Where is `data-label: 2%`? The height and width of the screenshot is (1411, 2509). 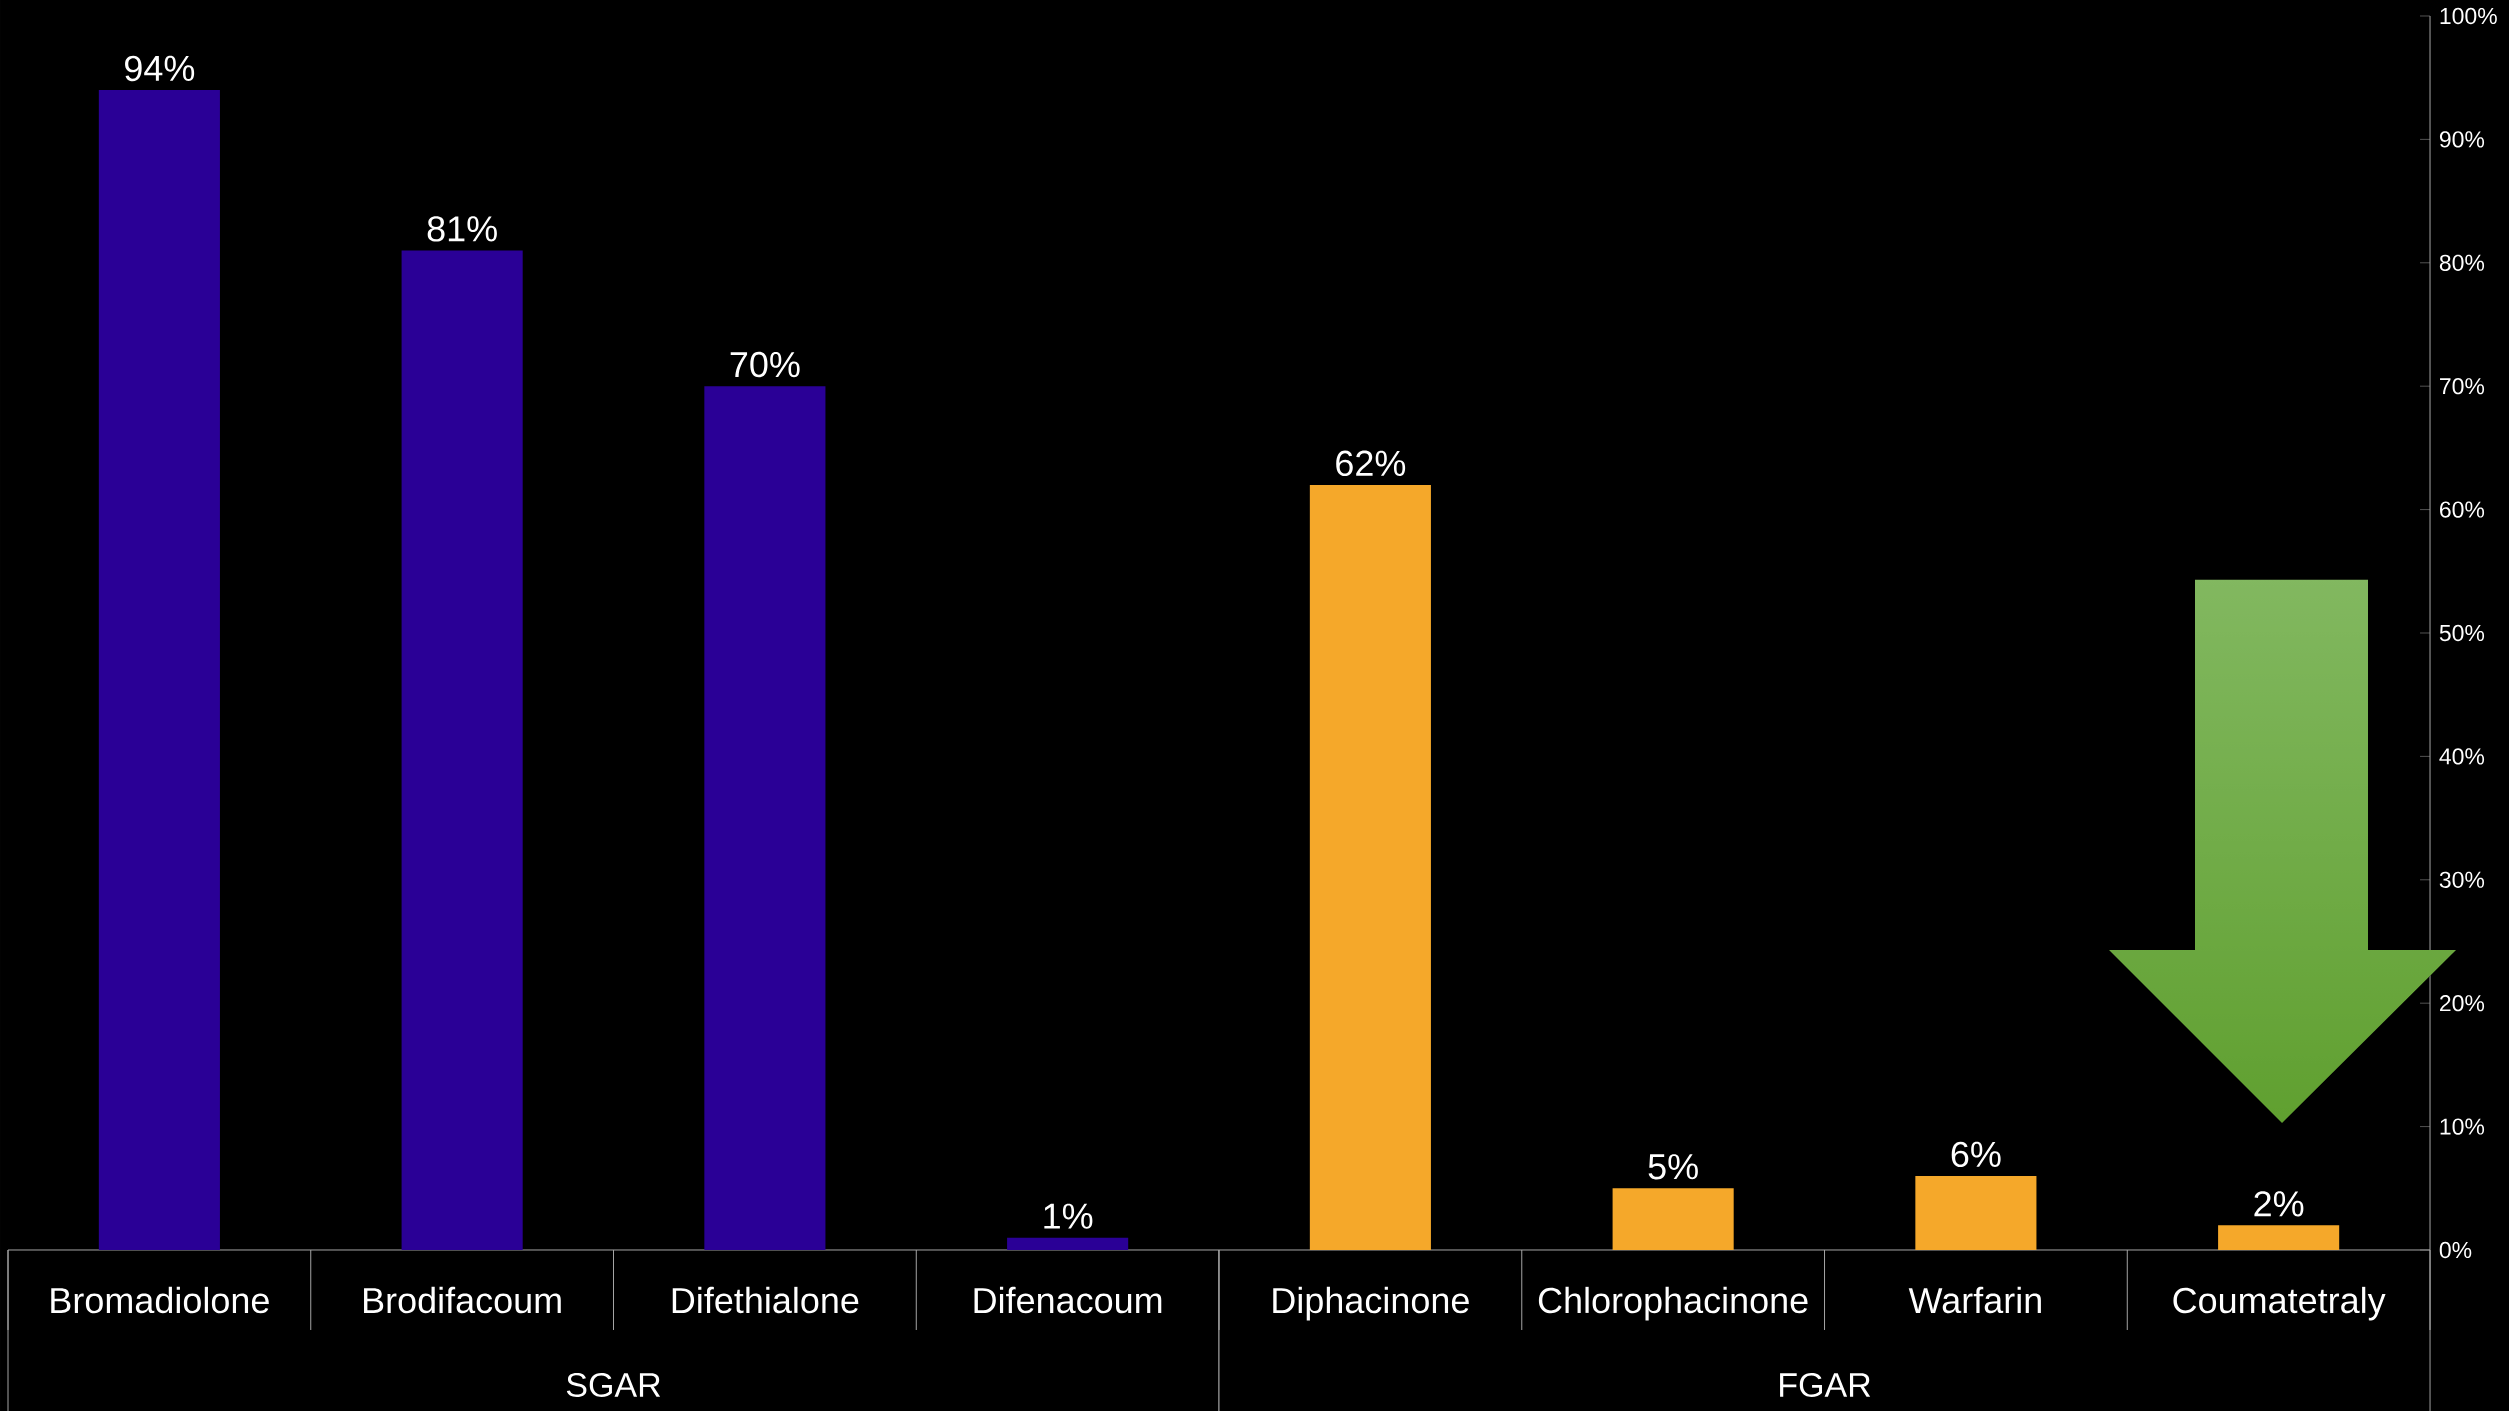 data-label: 2% is located at coordinates (2279, 1204).